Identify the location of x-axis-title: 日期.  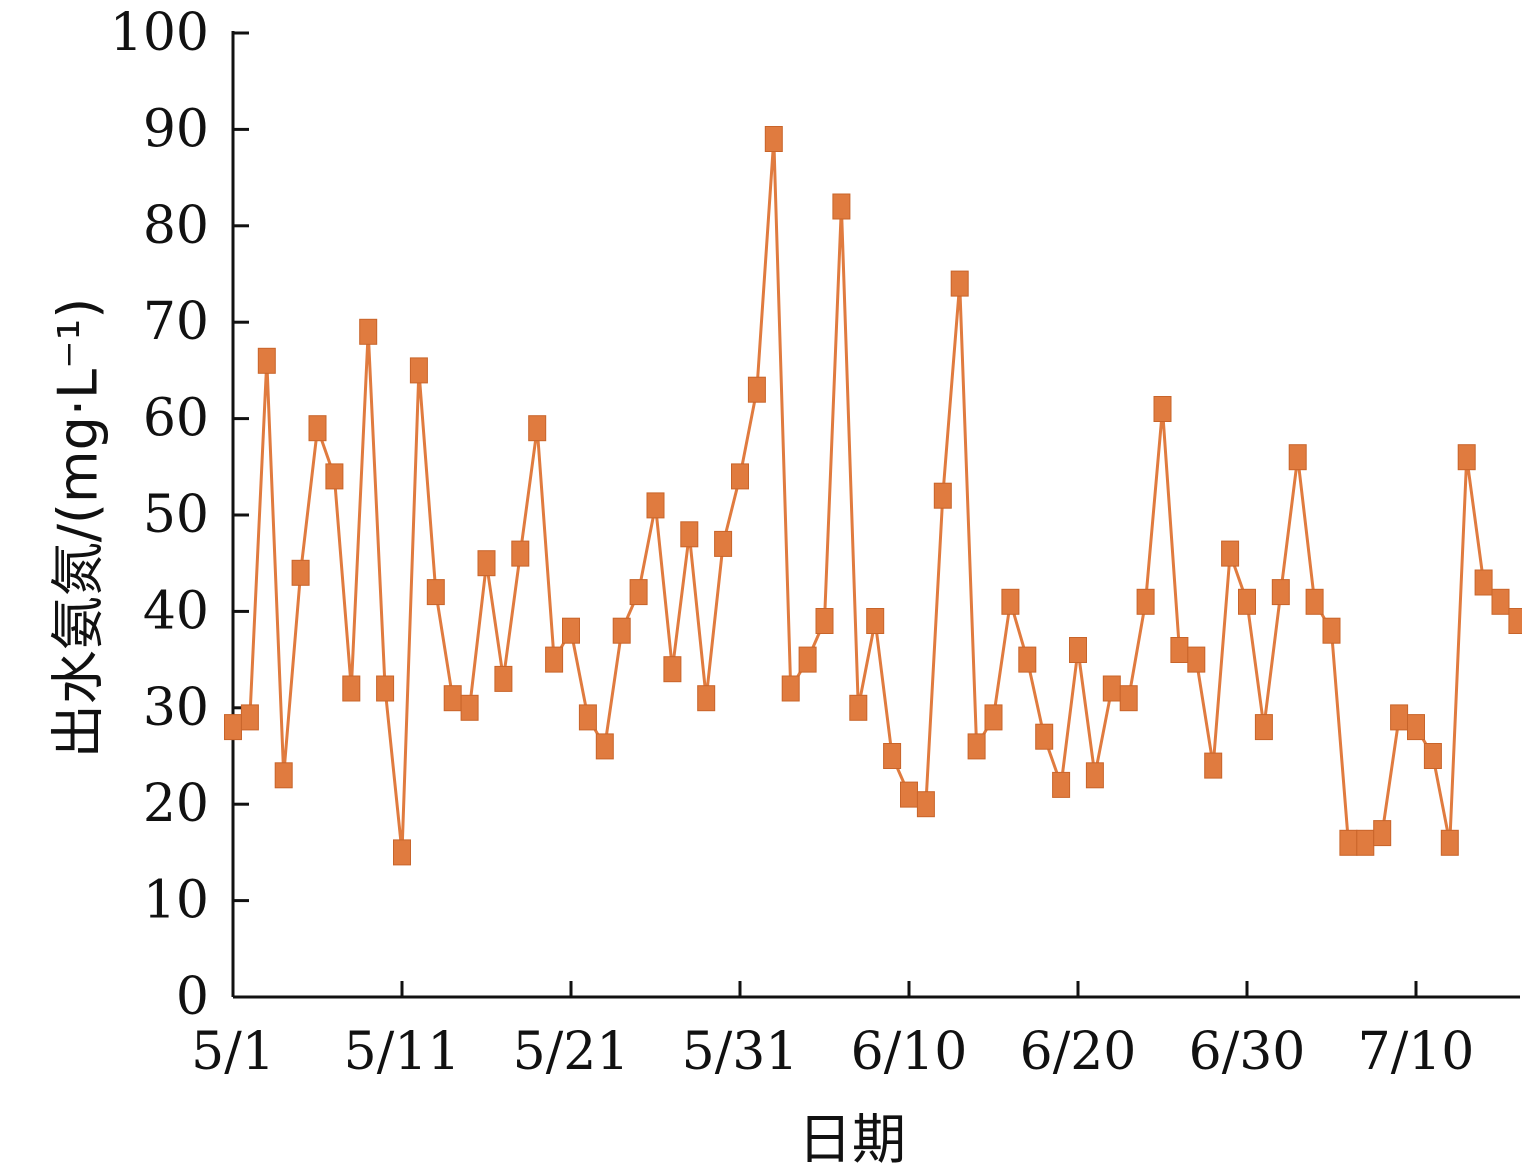
(852, 1139).